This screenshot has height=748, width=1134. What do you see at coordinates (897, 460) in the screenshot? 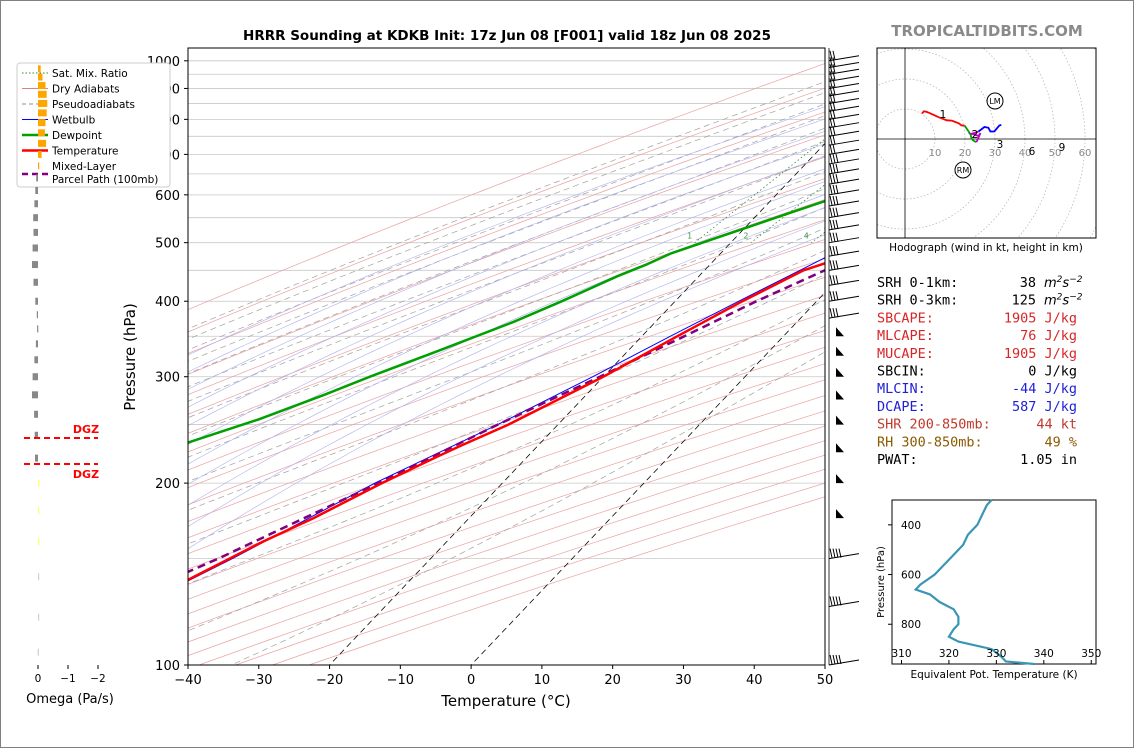
I see `param-label: PWAT:` at bounding box center [897, 460].